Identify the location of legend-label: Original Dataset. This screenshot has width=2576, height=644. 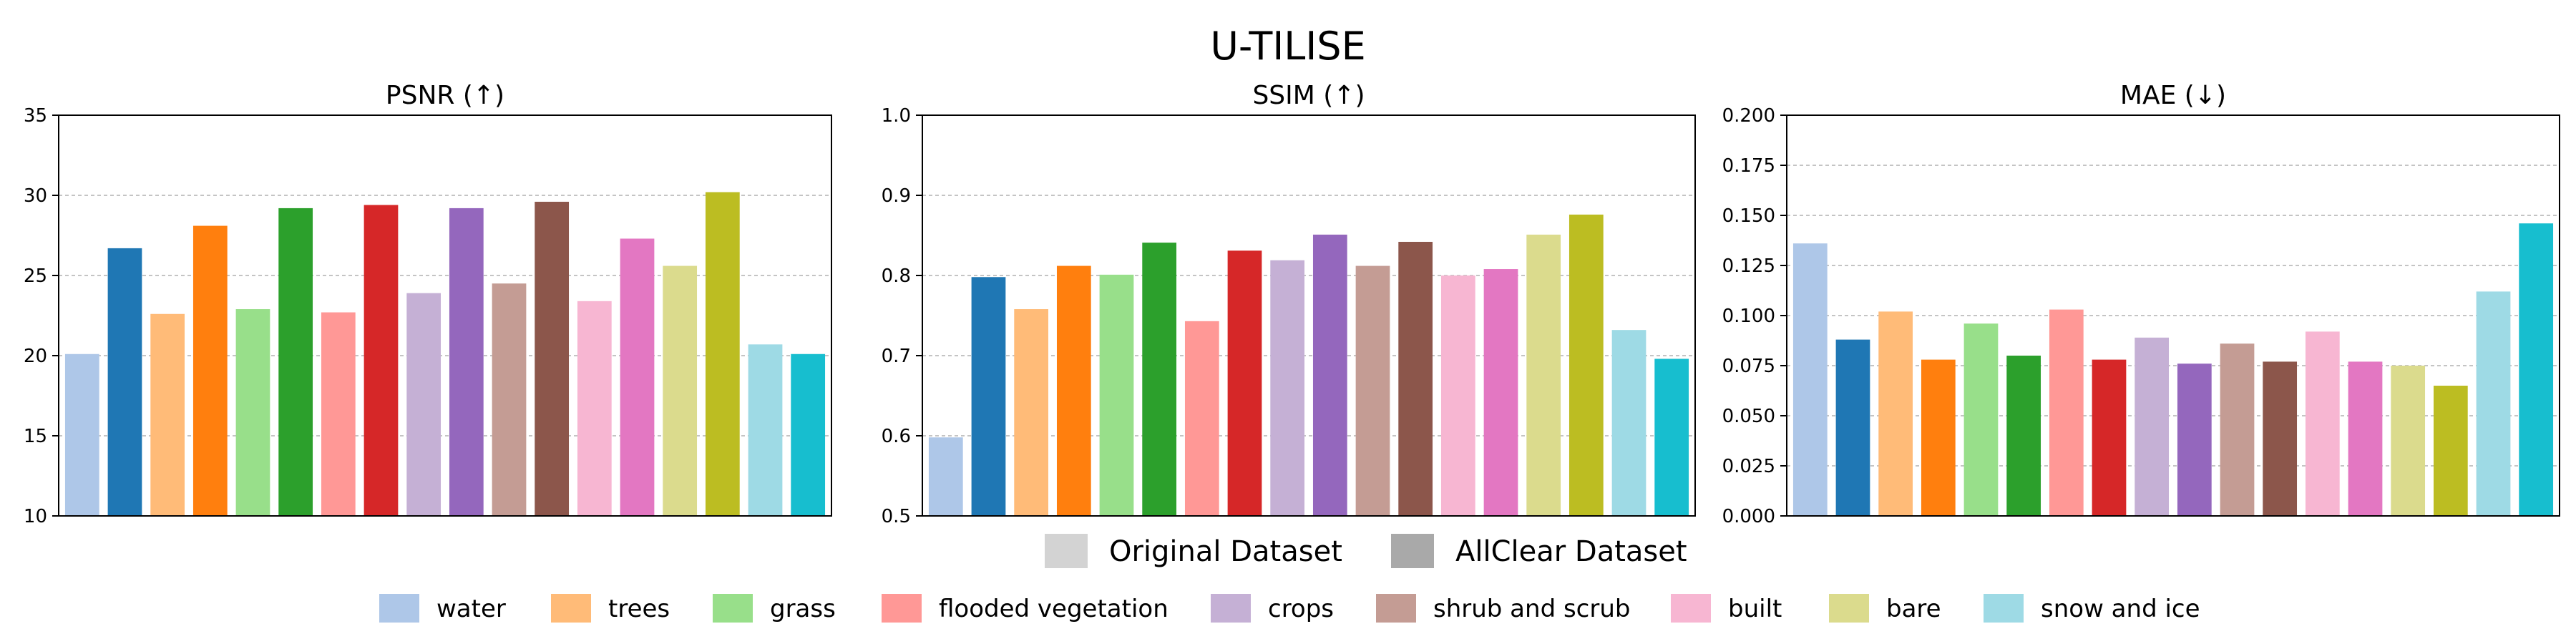
(1225, 551).